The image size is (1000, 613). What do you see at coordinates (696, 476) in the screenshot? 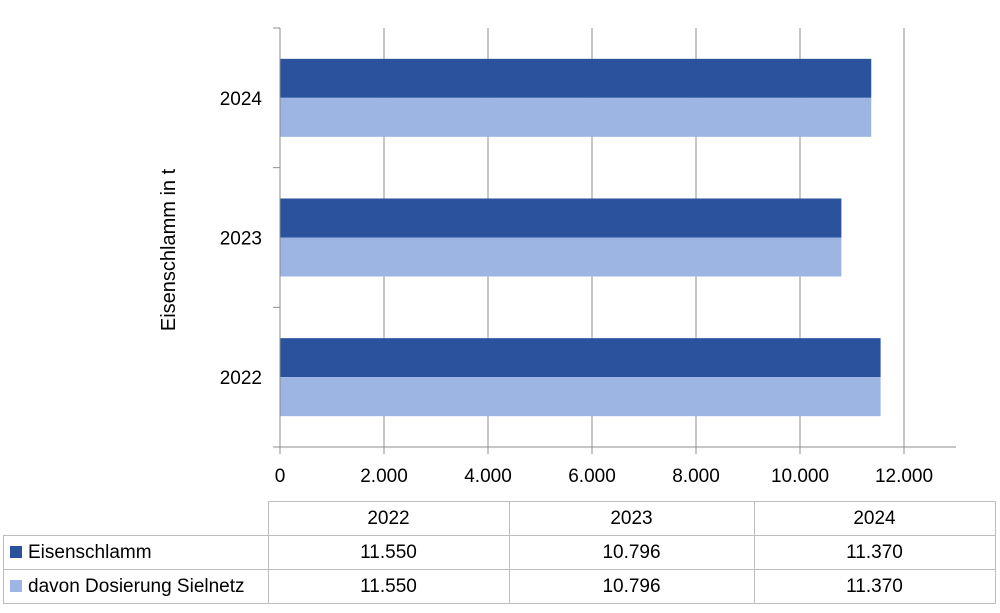
I see `x-tick-label: 8.000` at bounding box center [696, 476].